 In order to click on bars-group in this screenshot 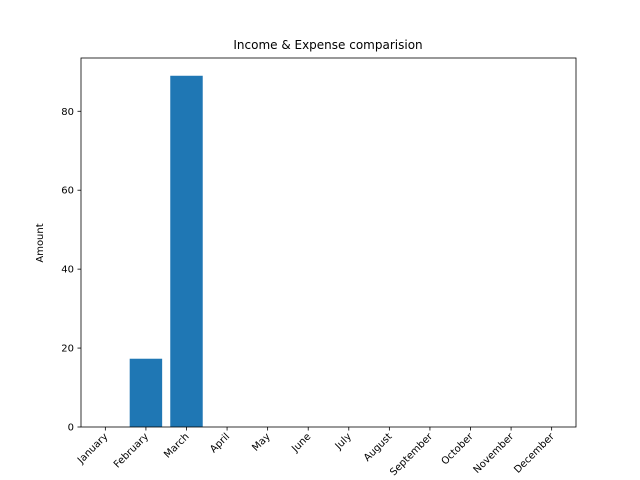, I will do `click(166, 251)`.